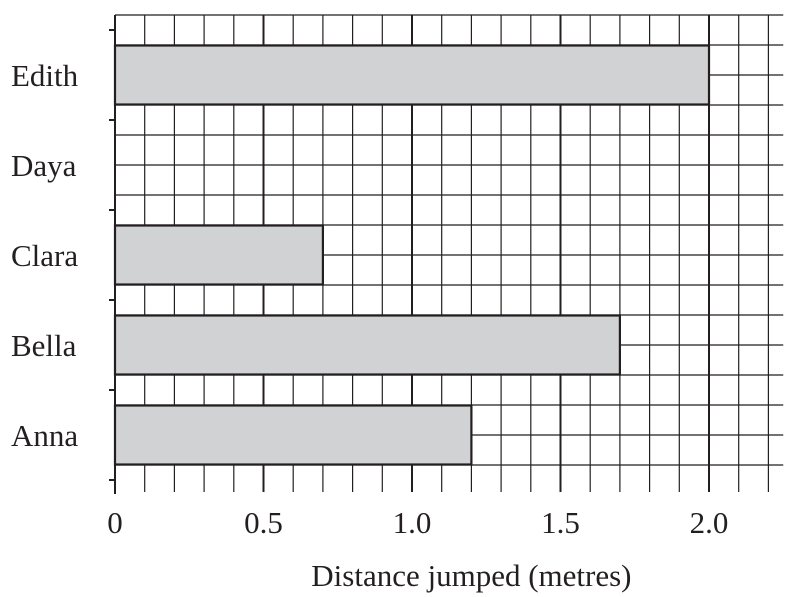  Describe the element at coordinates (709, 522) in the screenshot. I see `x-tick-label: 2.0` at that location.